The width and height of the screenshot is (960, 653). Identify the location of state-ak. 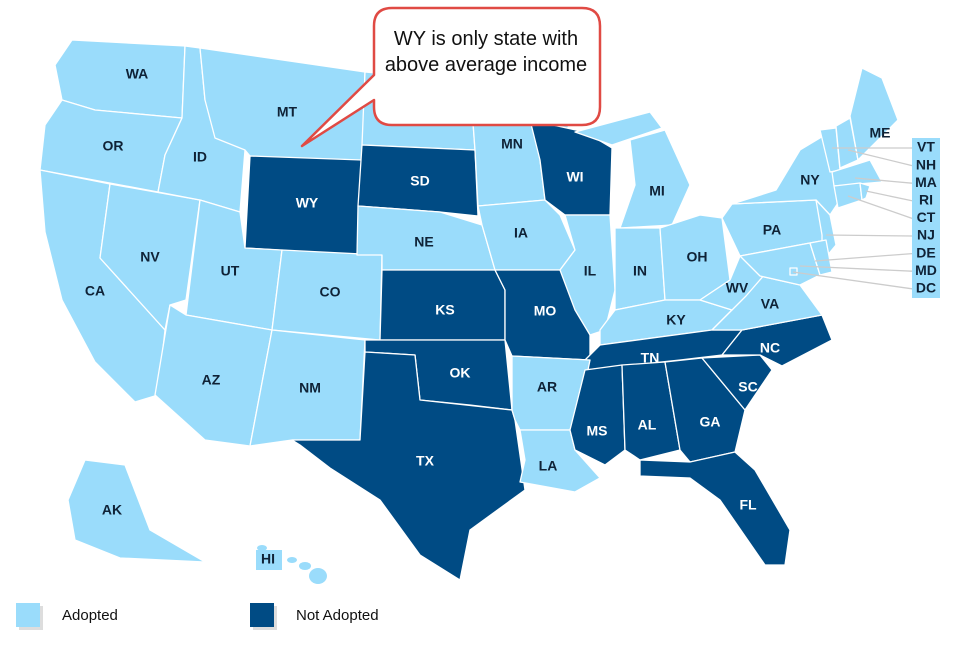
(136, 511).